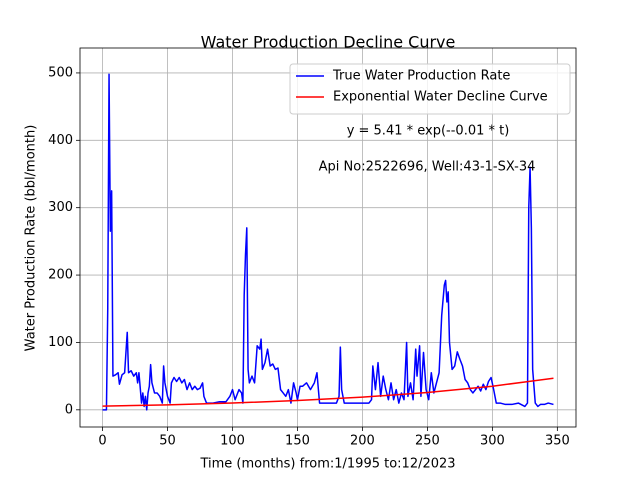 The height and width of the screenshot is (480, 640). I want to click on x-tick-label: 350, so click(557, 441).